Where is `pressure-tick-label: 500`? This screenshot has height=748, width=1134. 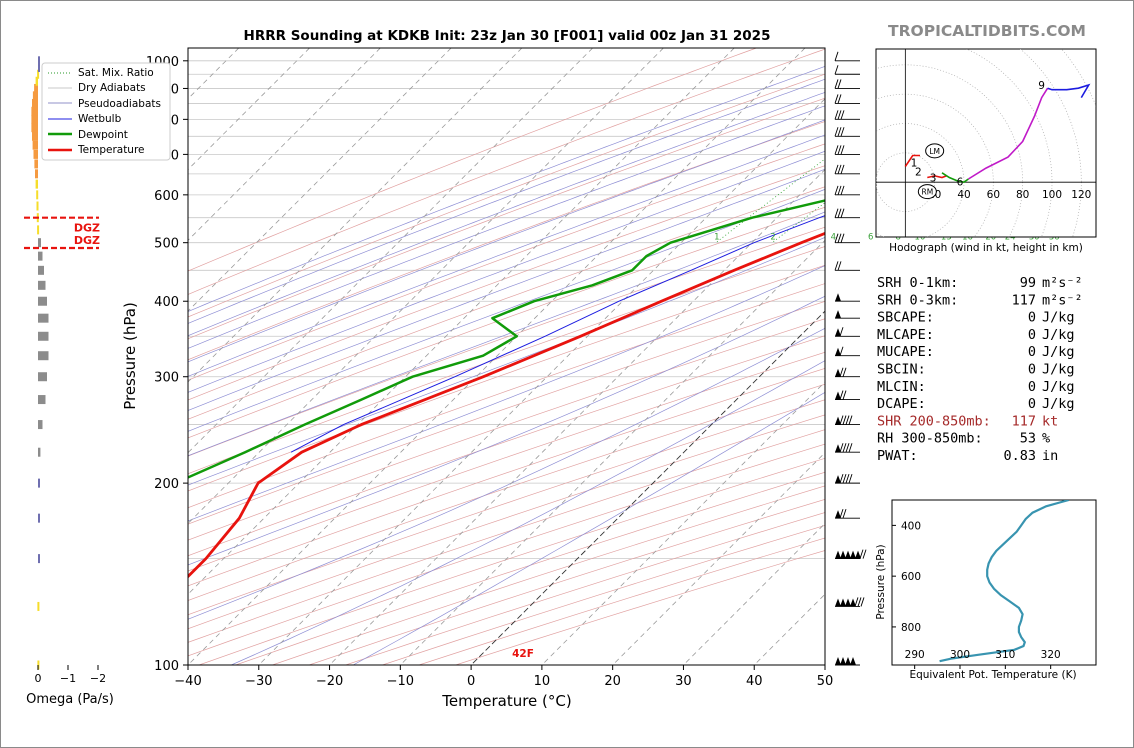
pressure-tick-label: 500 is located at coordinates (166, 244).